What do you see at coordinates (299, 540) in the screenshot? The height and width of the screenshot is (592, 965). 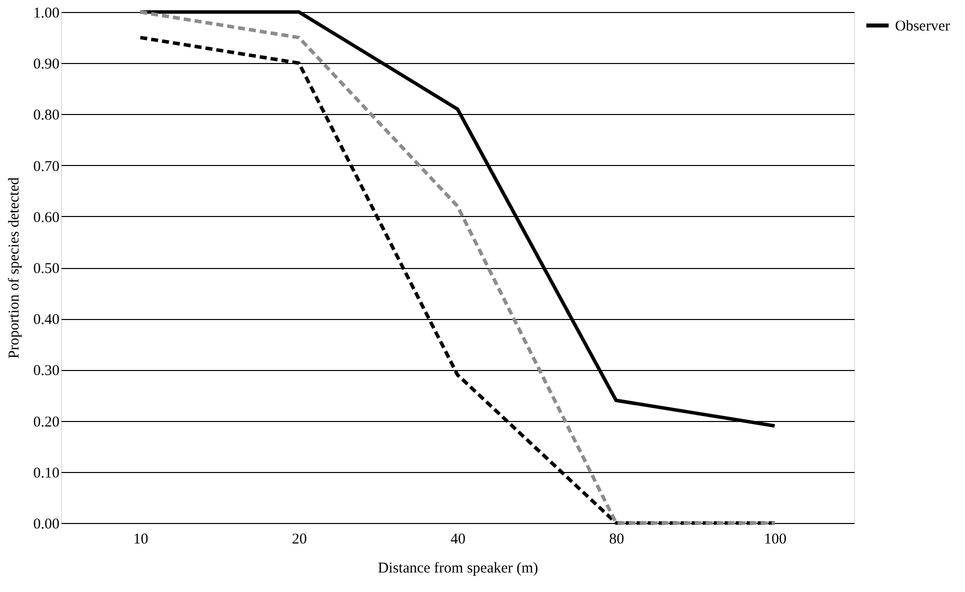 I see `x-tick-label: 20` at bounding box center [299, 540].